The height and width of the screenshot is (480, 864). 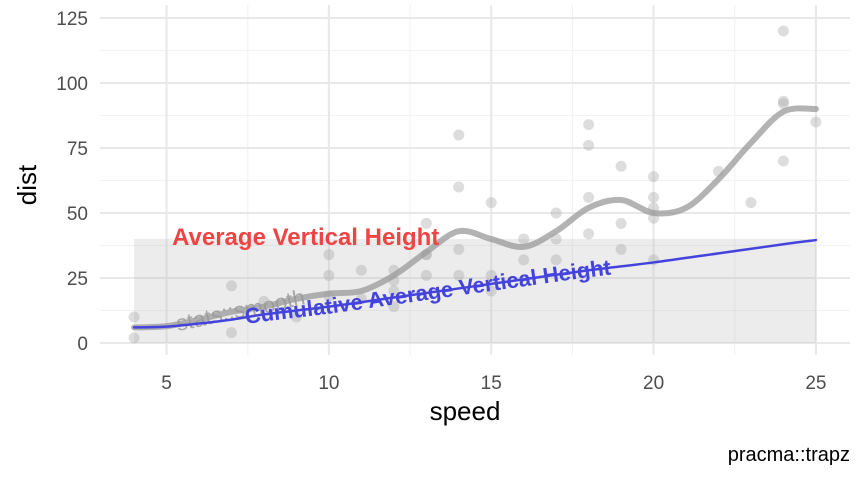 What do you see at coordinates (27, 184) in the screenshot?
I see `y-axis-label: dist` at bounding box center [27, 184].